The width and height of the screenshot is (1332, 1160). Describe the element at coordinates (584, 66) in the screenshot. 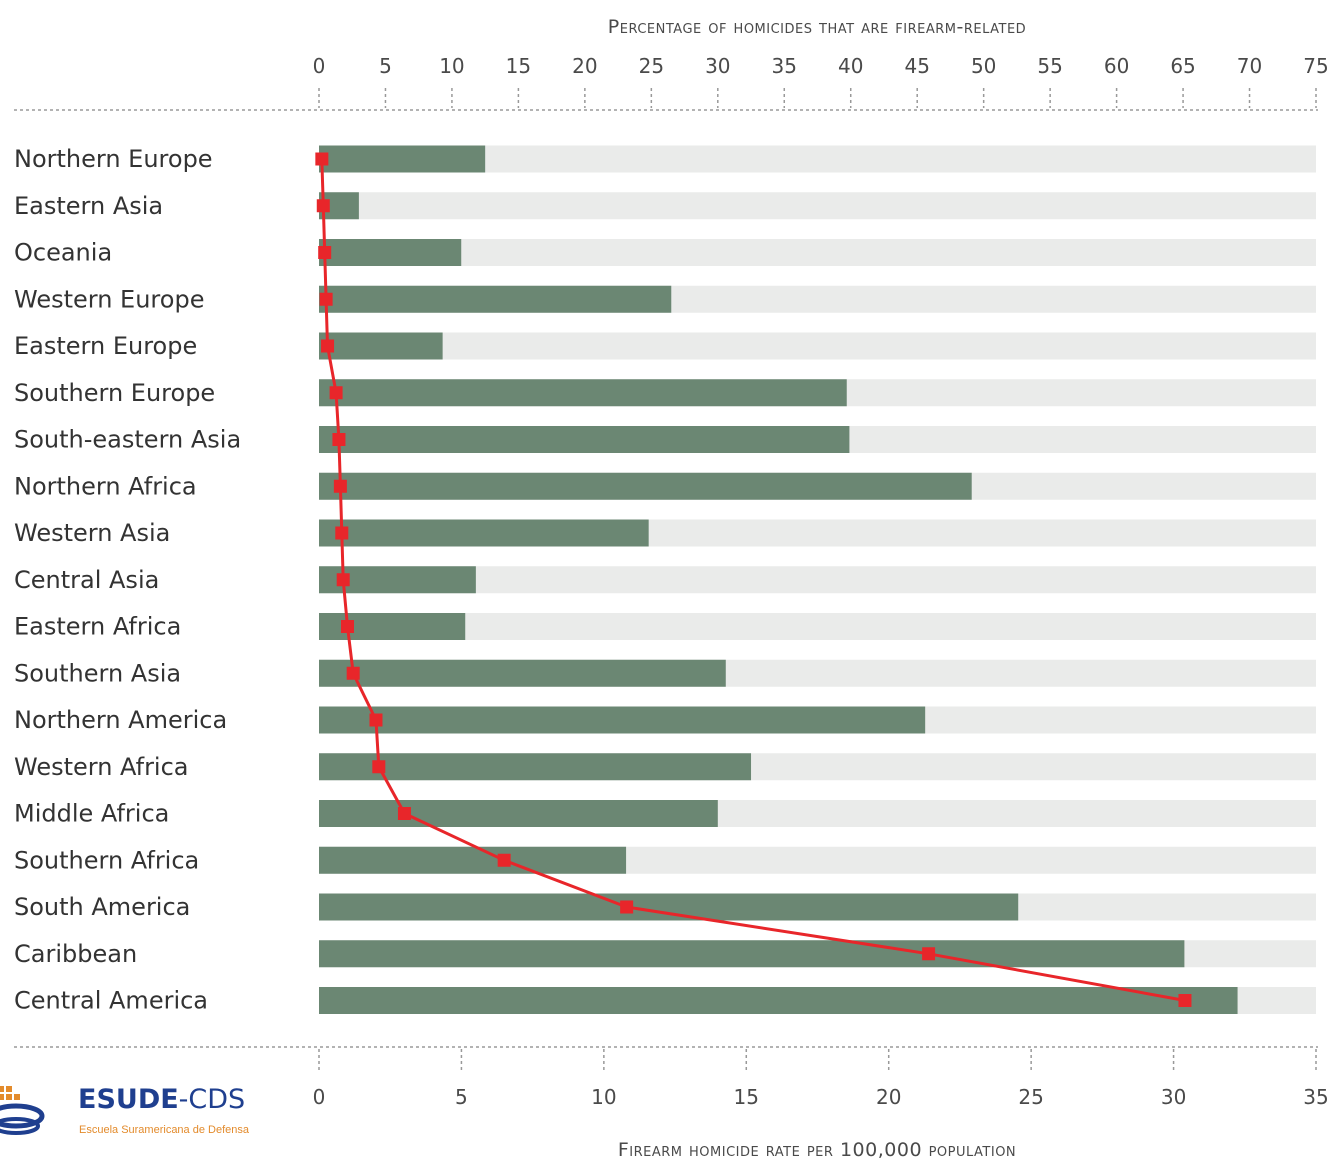

I see `top-tick-label: 20` at that location.